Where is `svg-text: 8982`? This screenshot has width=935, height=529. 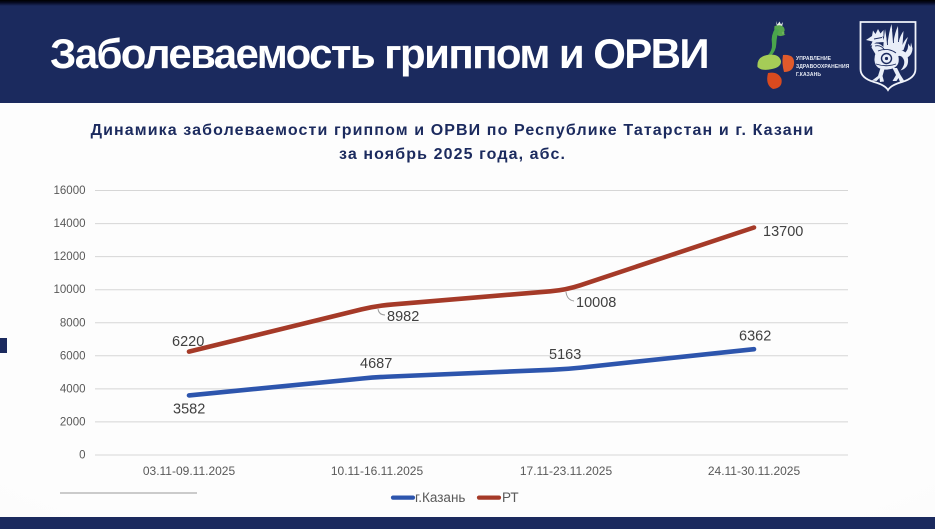 svg-text: 8982 is located at coordinates (403, 317).